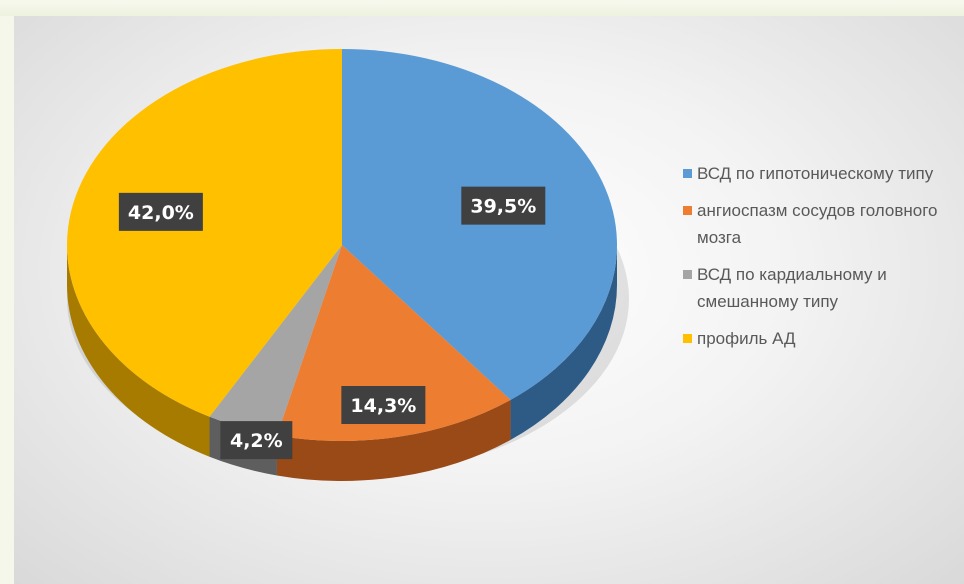  Describe the element at coordinates (817, 224) in the screenshot. I see `legend-label: ангиоспазм сосудов головного мозга` at that location.